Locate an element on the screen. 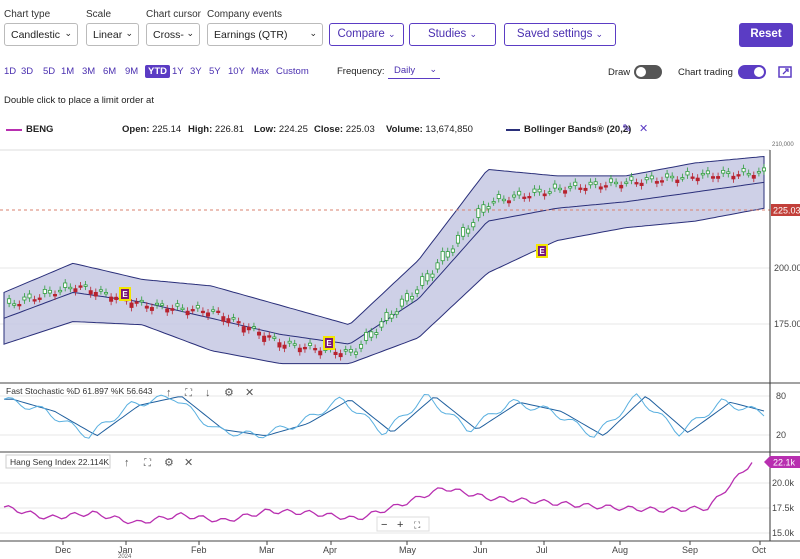 The height and width of the screenshot is (559, 800). studies-button: Studies ⌄ is located at coordinates (452, 34).